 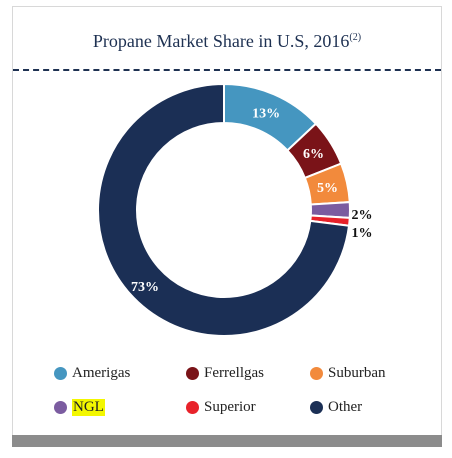 What do you see at coordinates (362, 215) in the screenshot?
I see `data-label-ngl: 2%` at bounding box center [362, 215].